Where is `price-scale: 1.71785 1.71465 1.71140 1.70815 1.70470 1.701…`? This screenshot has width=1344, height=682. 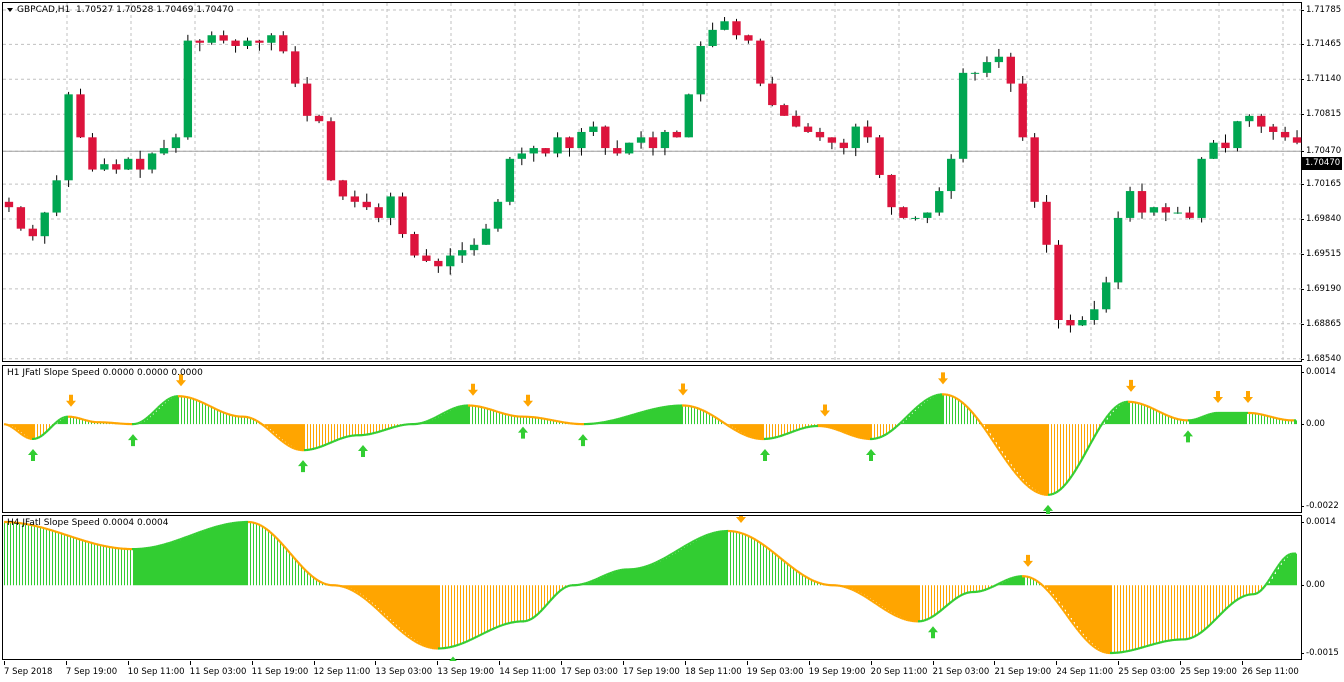
price-scale: 1.71785 1.71465 1.71140 1.70815 1.70470 1.701… is located at coordinates (1322, 183).